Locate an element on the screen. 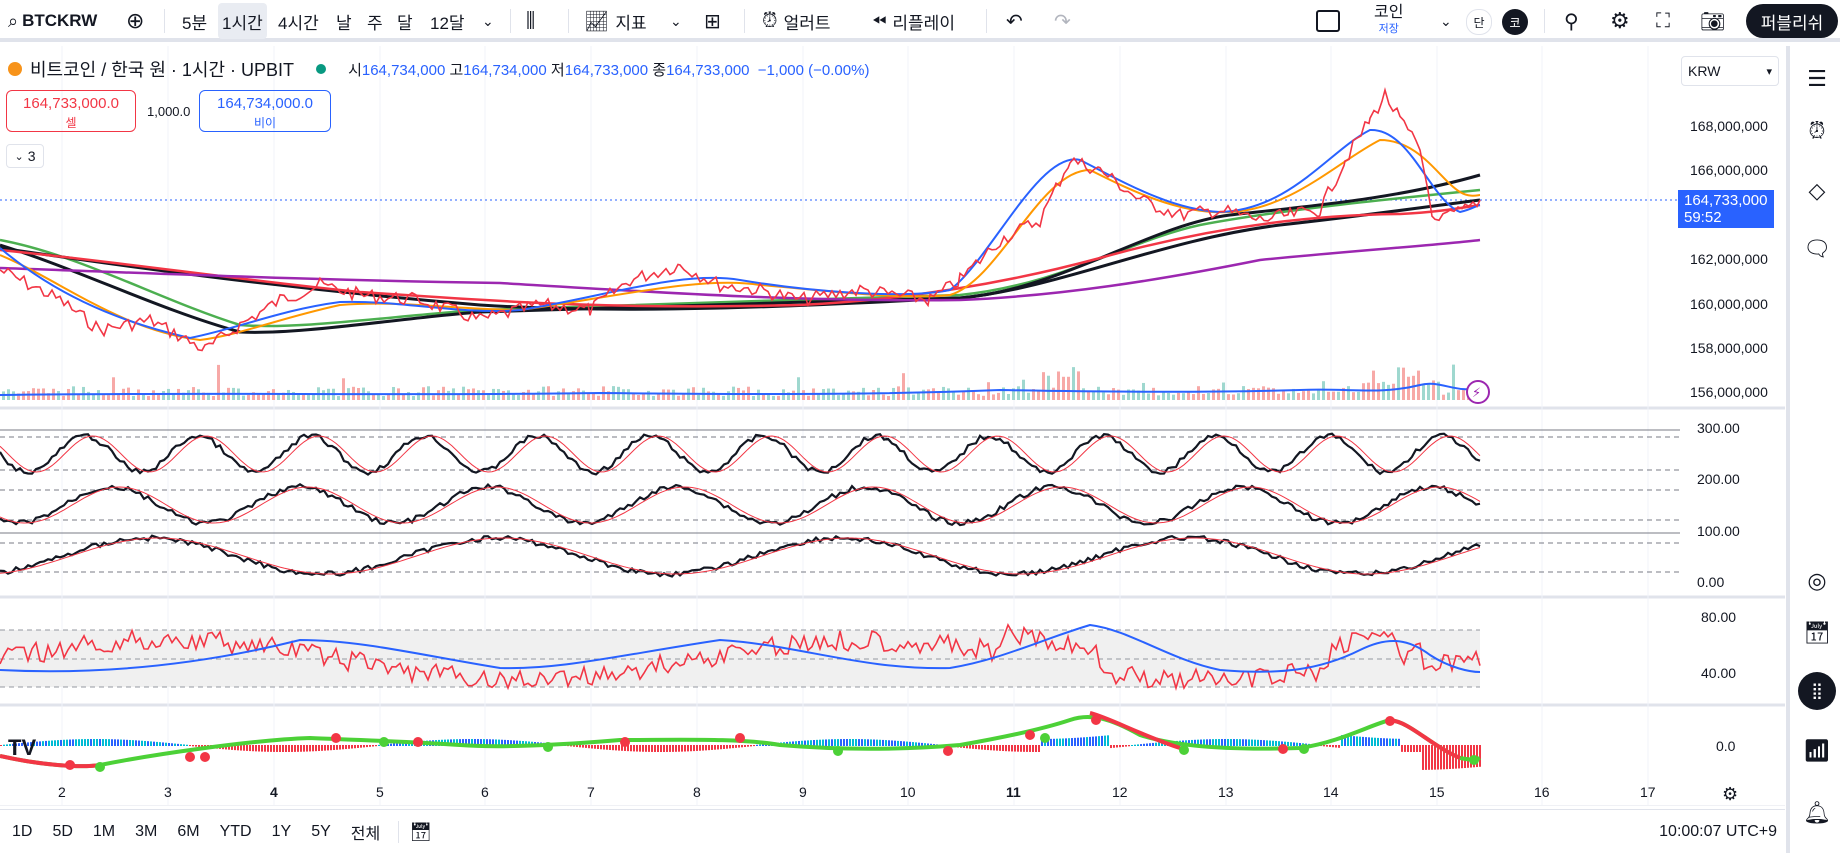 This screenshot has width=1840, height=854. replay-button: ⏪︎ 리플레이 is located at coordinates (913, 21).